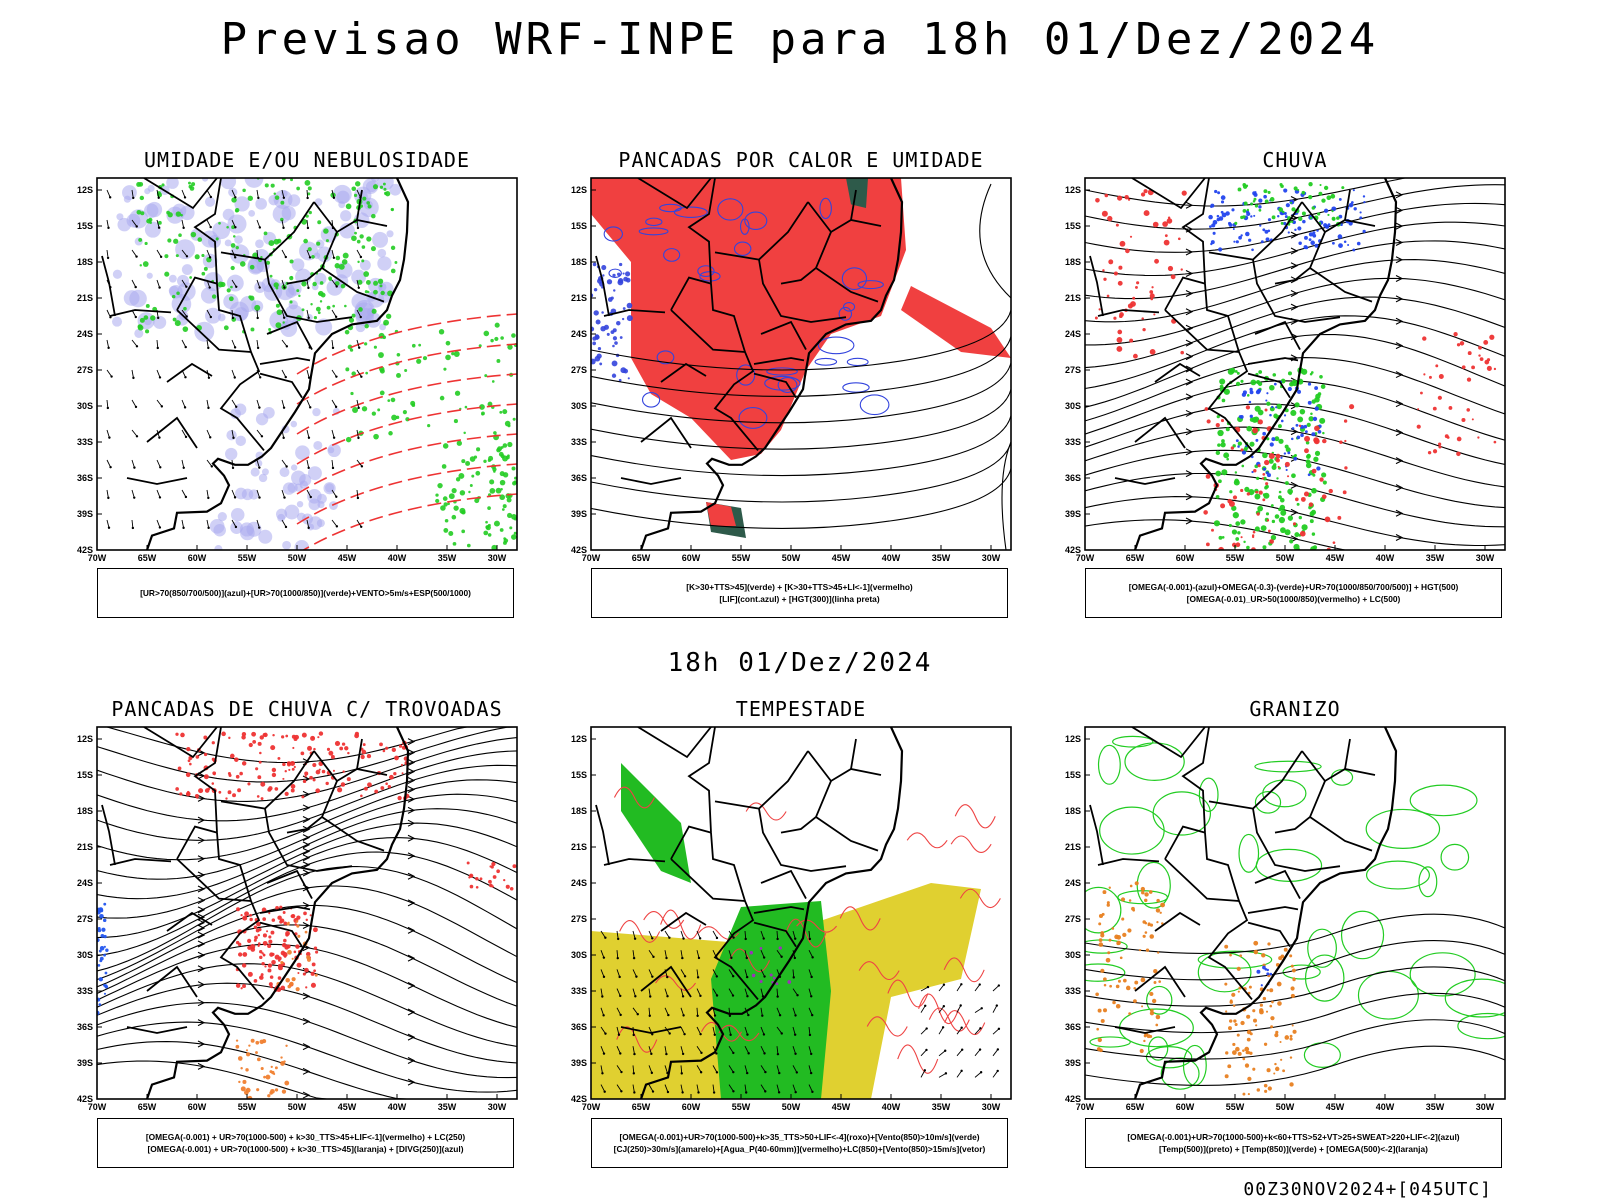  I want to click on divergence-area-blue, so click(106, 973).